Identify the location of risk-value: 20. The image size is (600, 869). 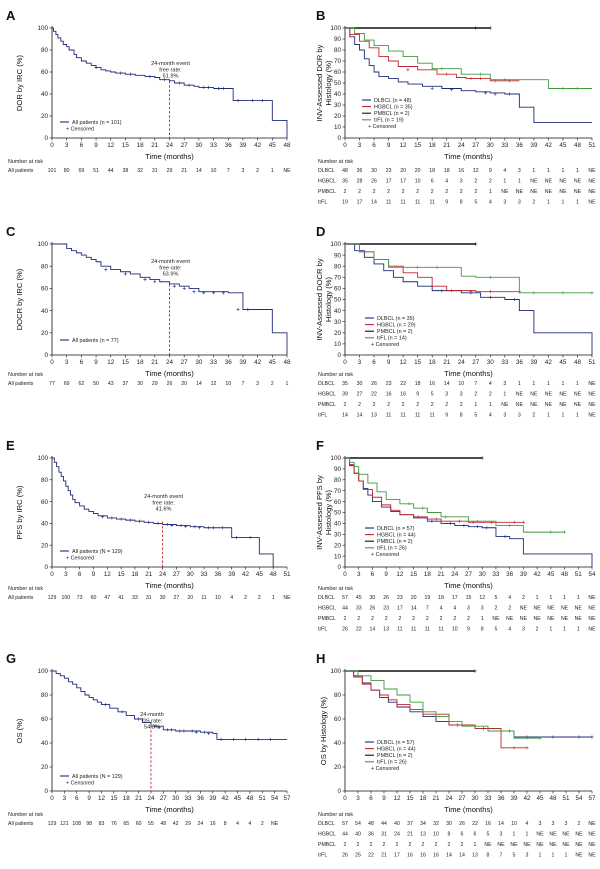
(403, 171).